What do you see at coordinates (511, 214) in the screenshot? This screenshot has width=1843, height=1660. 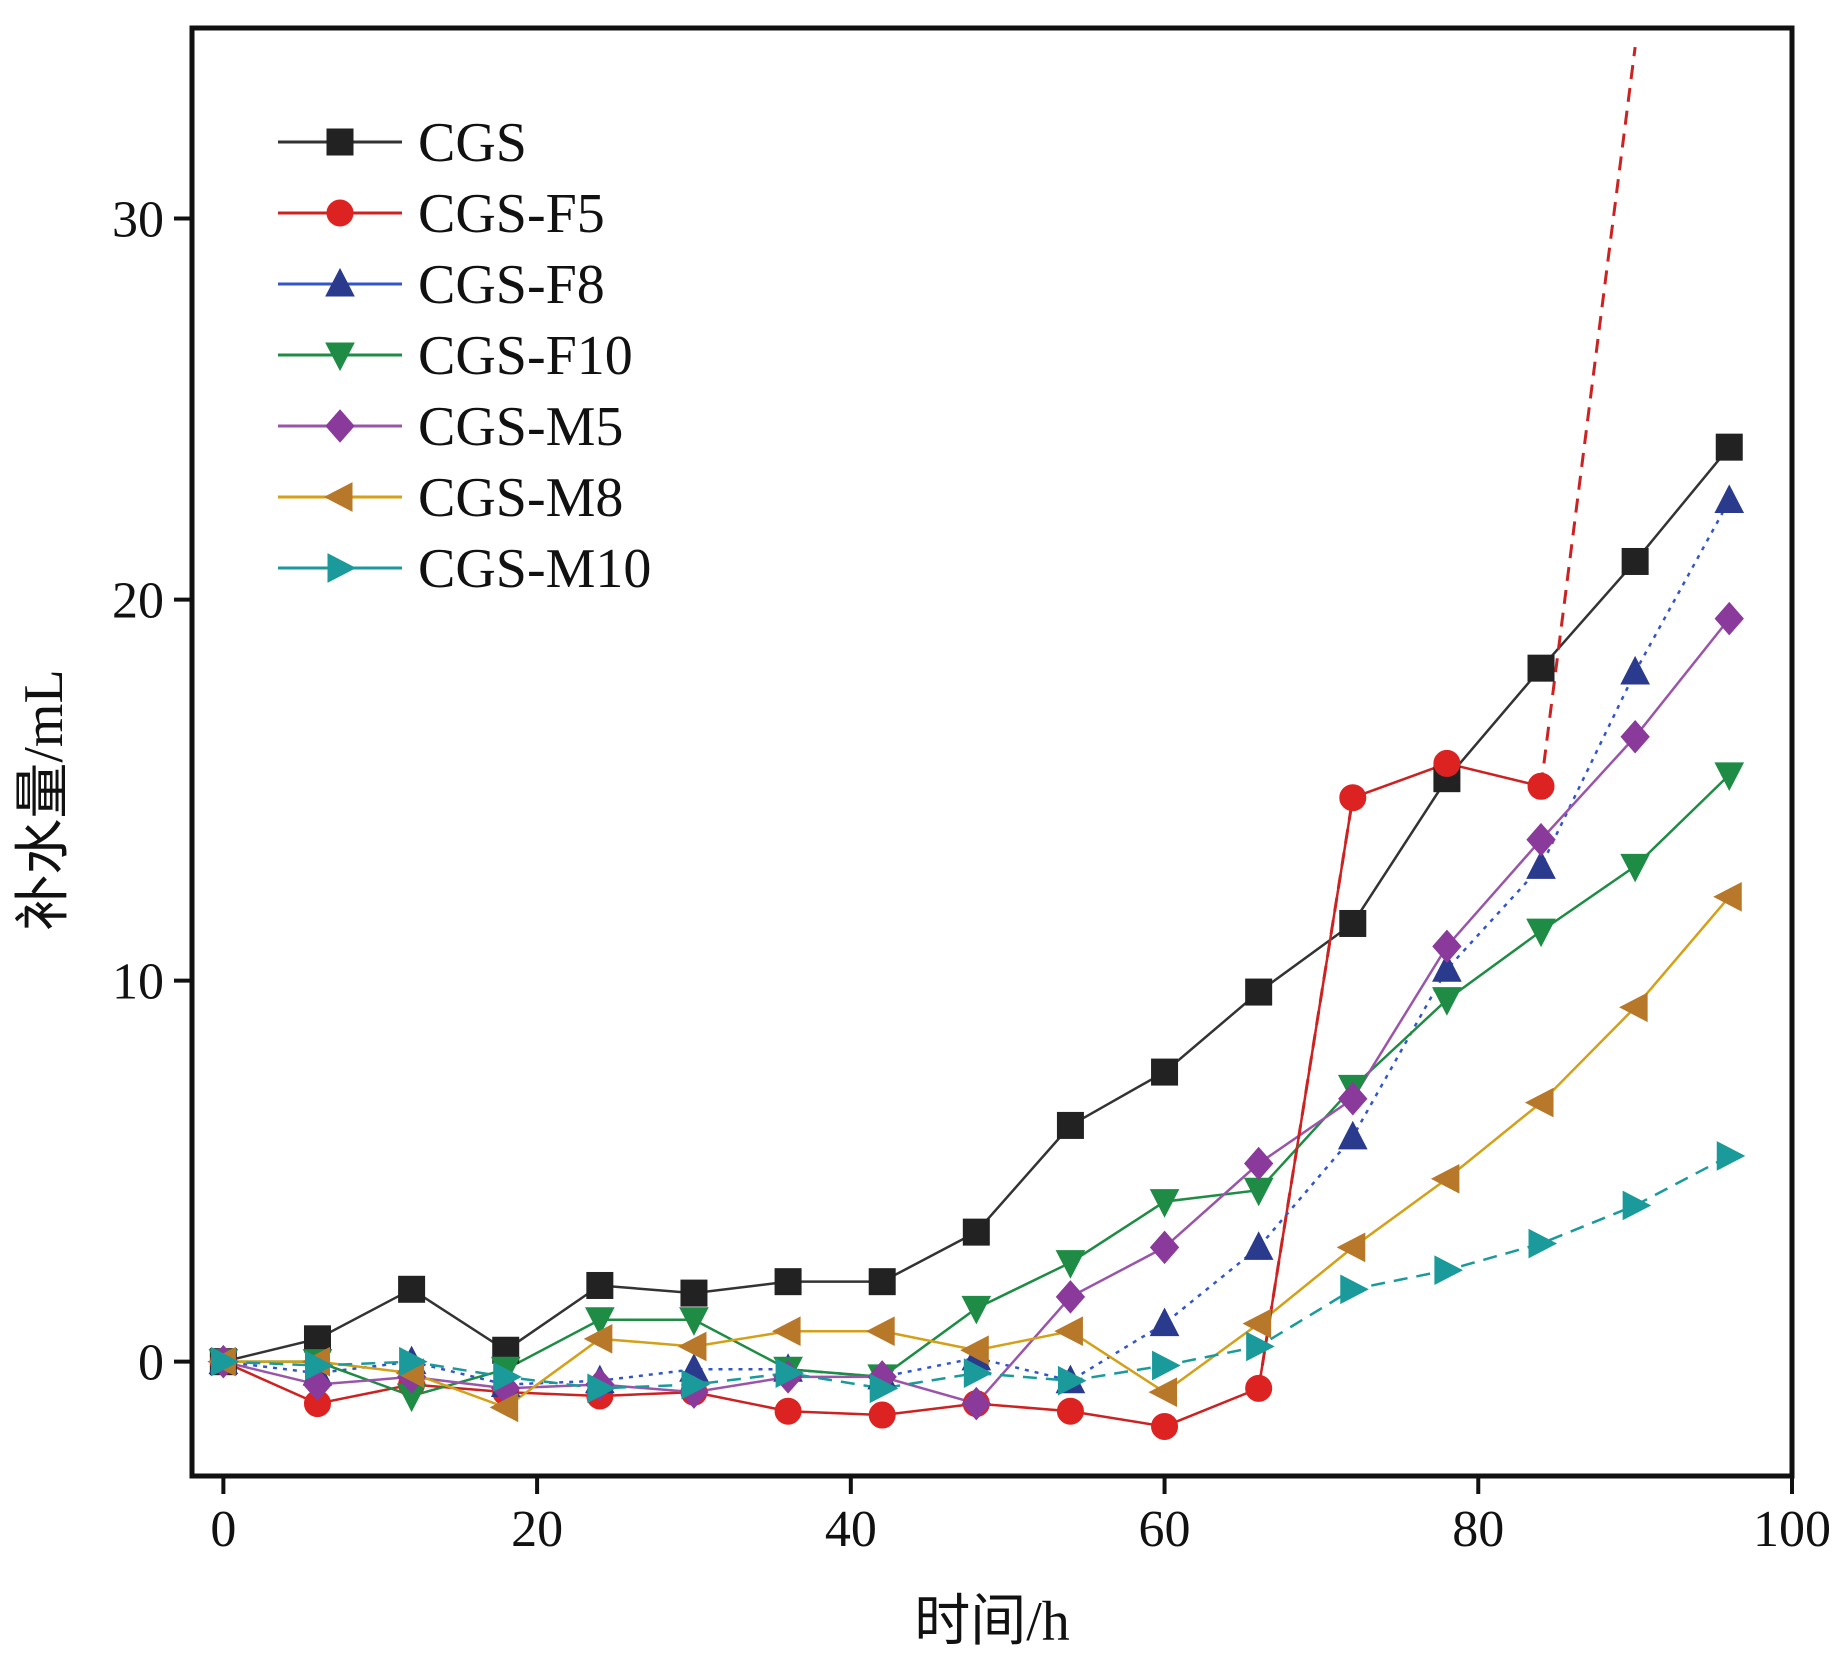 I see `legend-label: CGS-F5` at bounding box center [511, 214].